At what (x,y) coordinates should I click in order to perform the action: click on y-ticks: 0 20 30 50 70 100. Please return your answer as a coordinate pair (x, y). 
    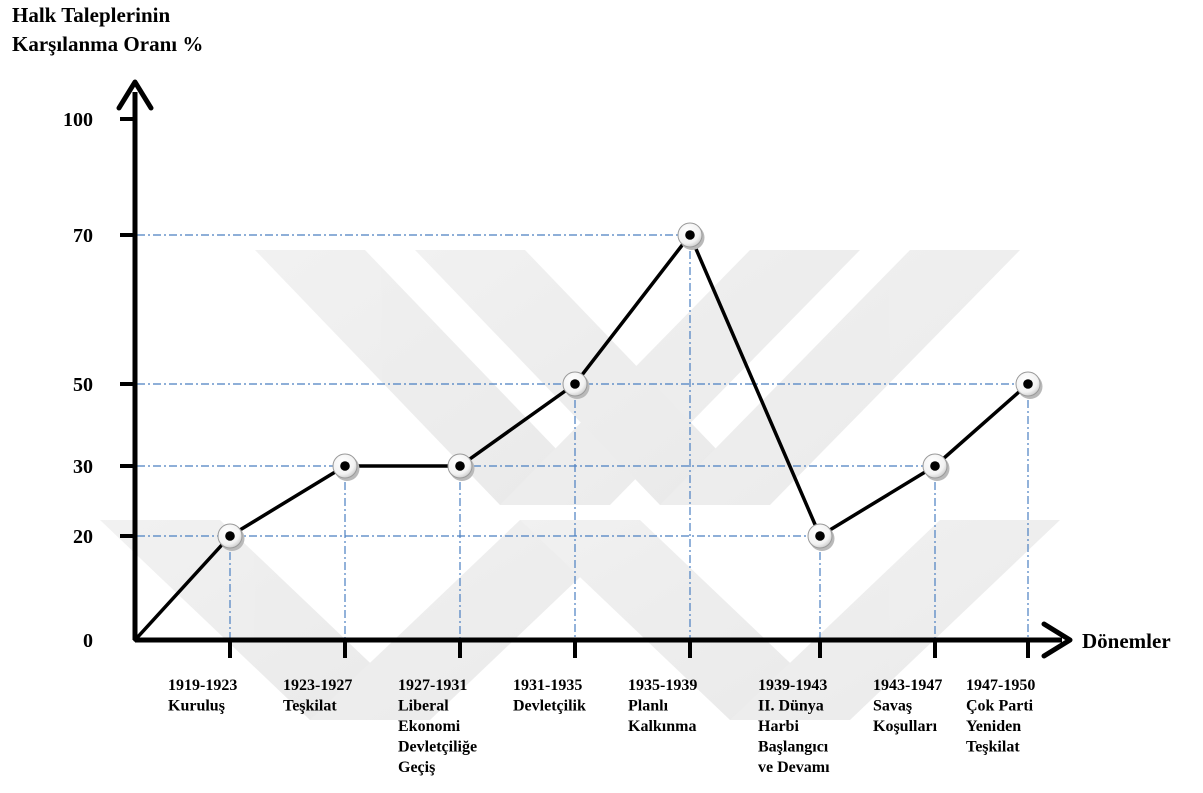
    Looking at the image, I should click on (99, 380).